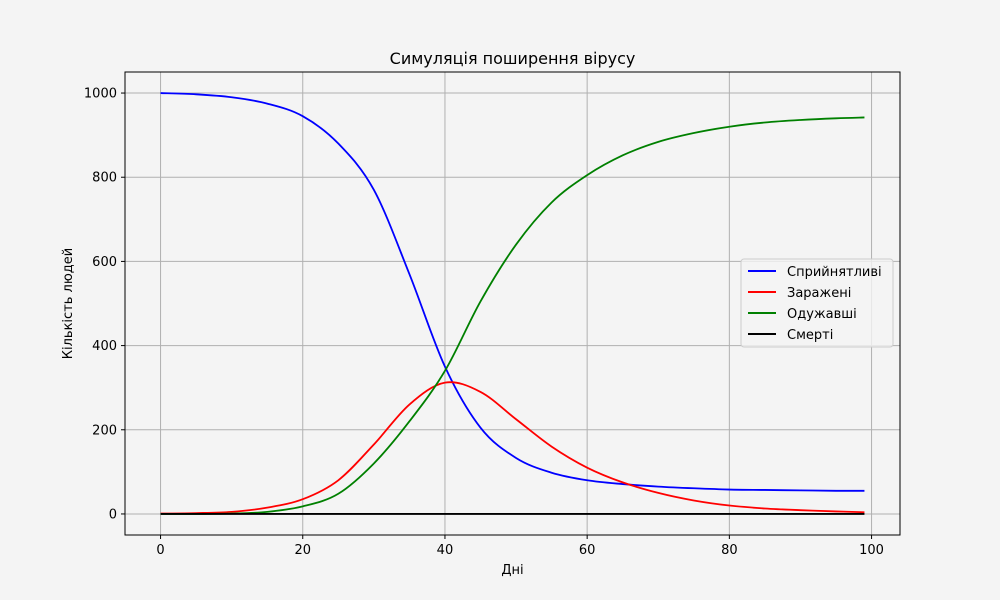 The height and width of the screenshot is (600, 1000). I want to click on legend-box, so click(817, 303).